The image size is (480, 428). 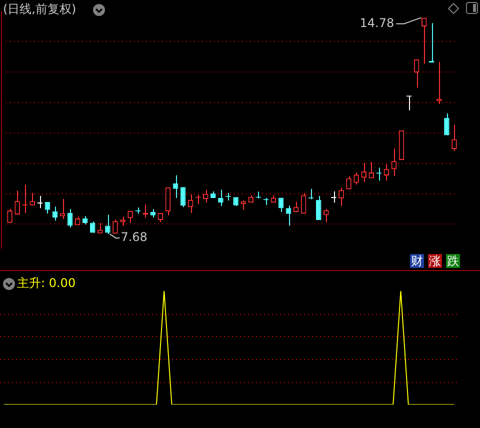 What do you see at coordinates (134, 237) in the screenshot?
I see `annotation: 7.68` at bounding box center [134, 237].